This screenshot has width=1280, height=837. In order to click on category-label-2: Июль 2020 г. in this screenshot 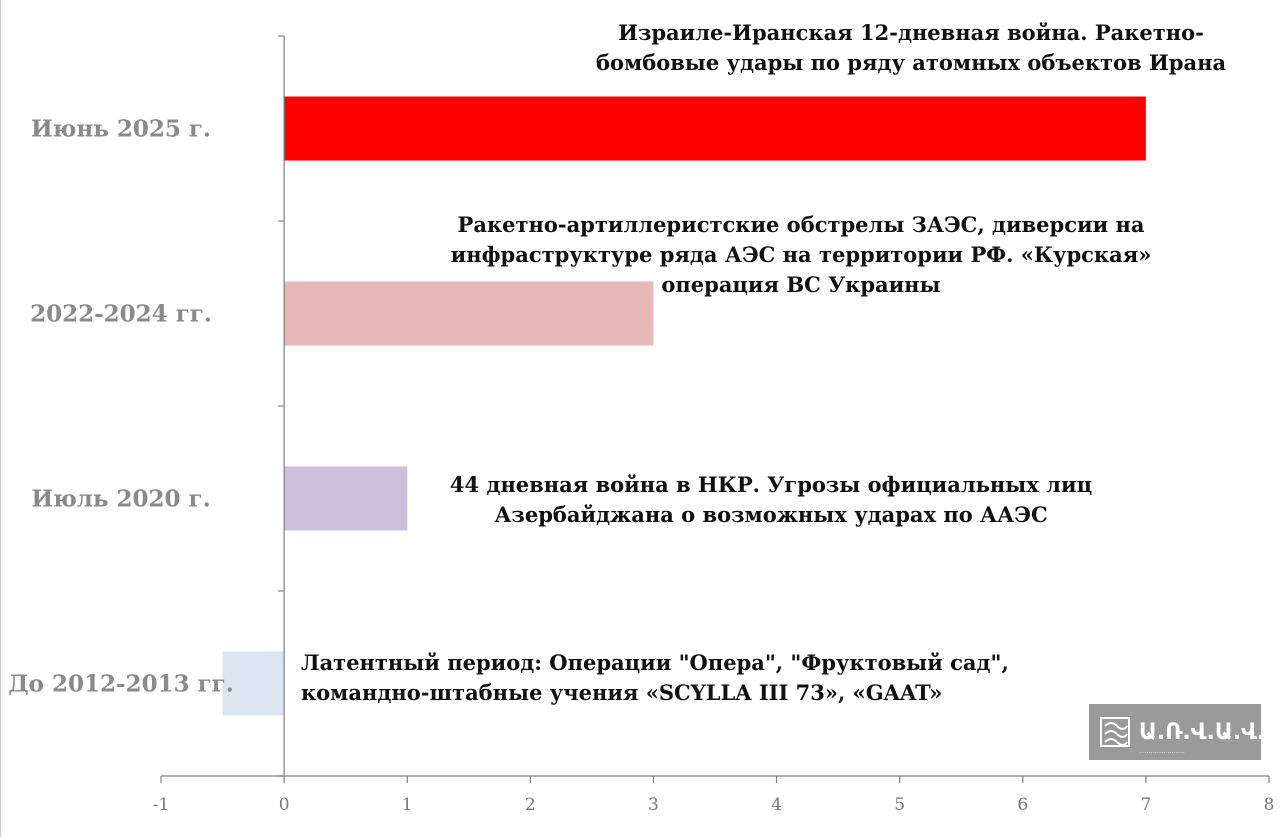, I will do `click(120, 499)`.